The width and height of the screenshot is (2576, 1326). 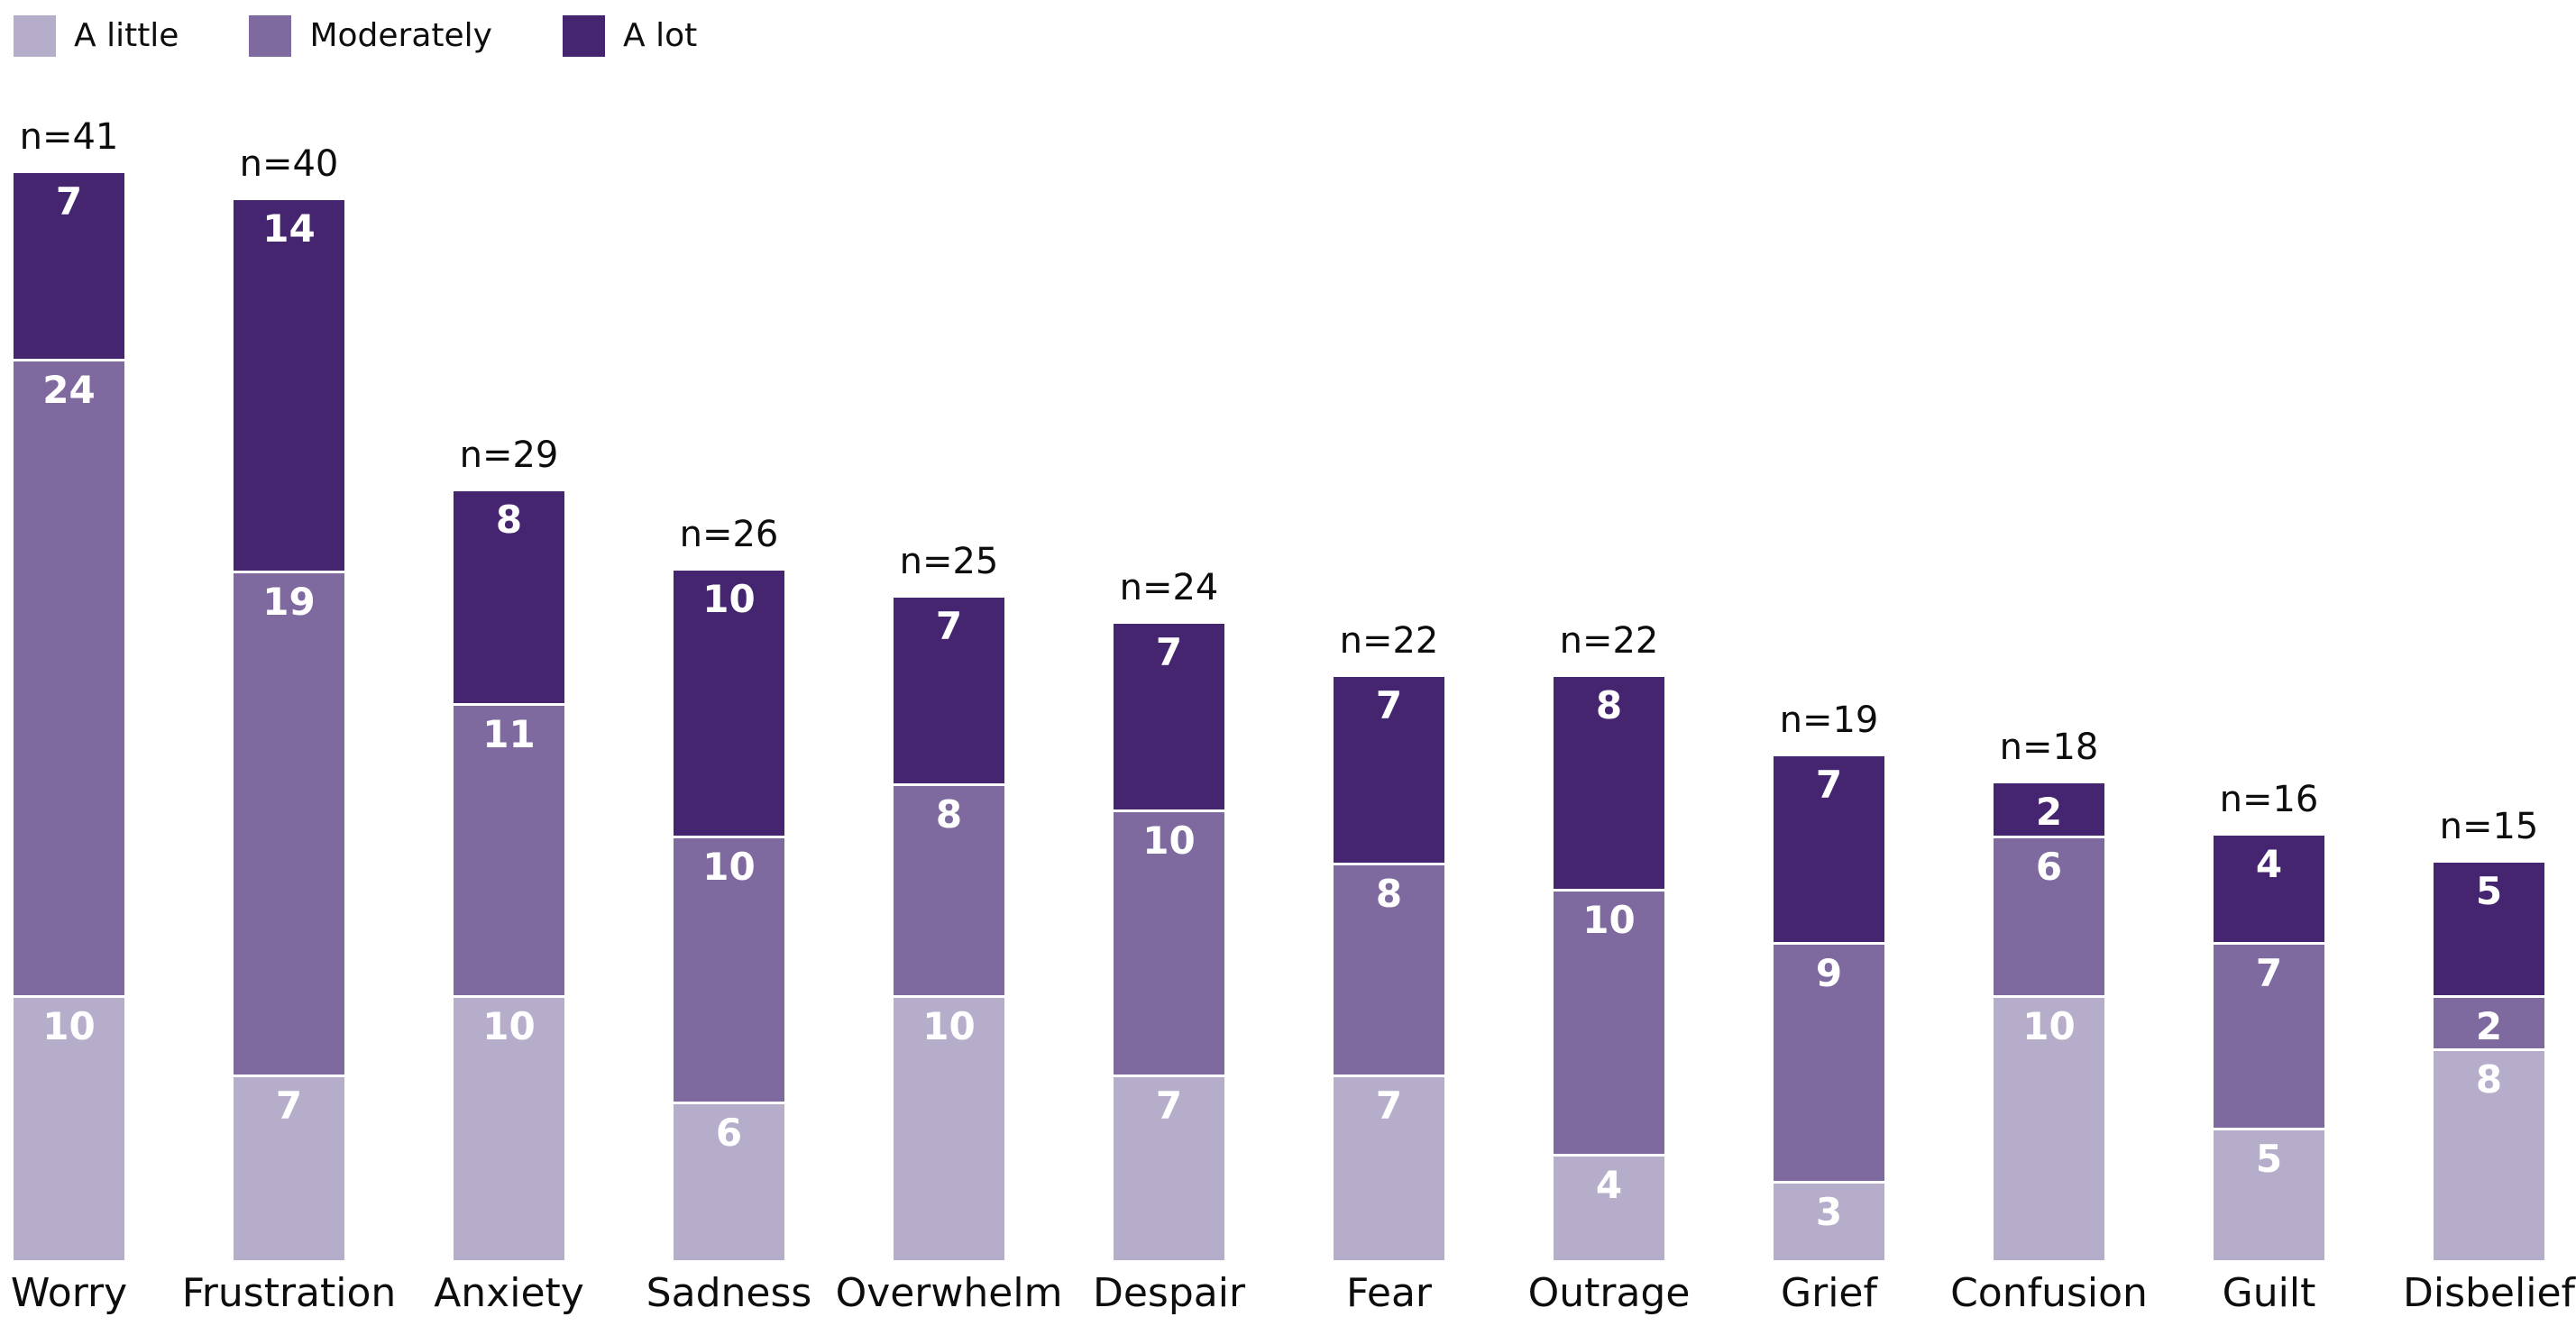 I want to click on bar-group-outrage: n=22 8 10 4 Outrage, so click(x=1609, y=663).